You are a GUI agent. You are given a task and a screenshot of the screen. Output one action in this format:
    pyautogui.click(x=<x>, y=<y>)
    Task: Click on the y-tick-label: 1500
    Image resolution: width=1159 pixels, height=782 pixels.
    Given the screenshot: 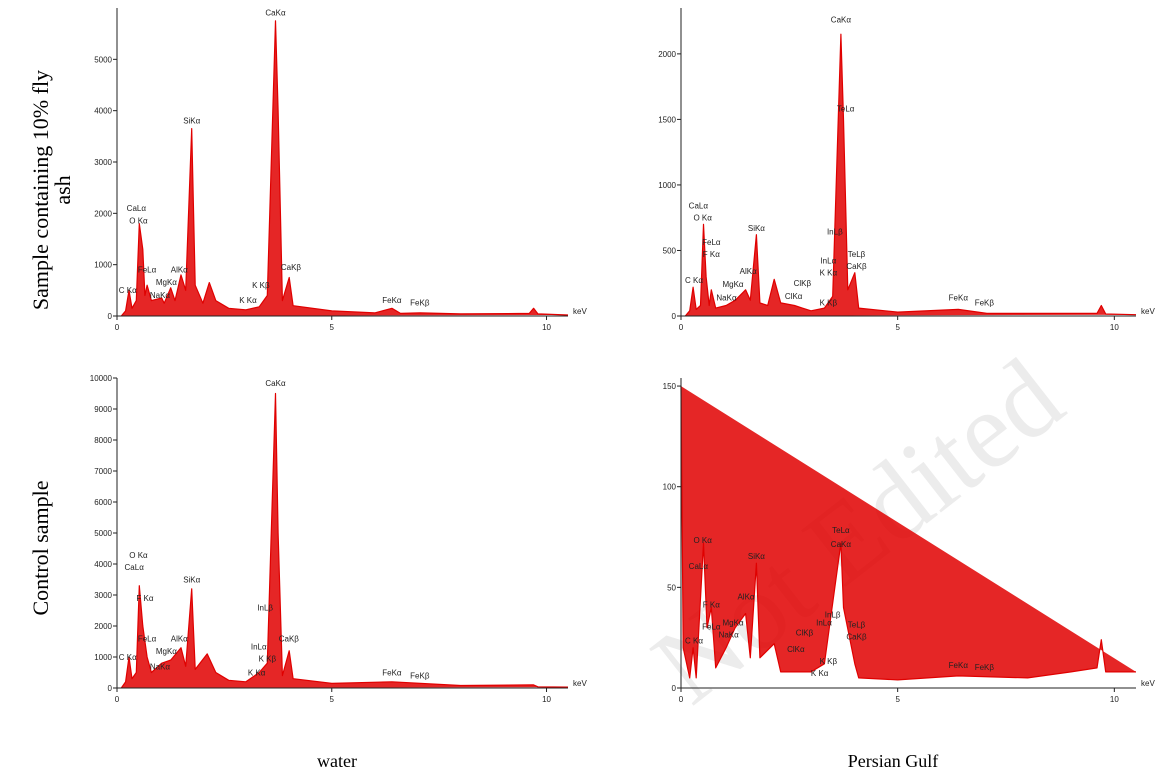 What is the action you would take?
    pyautogui.click(x=667, y=119)
    